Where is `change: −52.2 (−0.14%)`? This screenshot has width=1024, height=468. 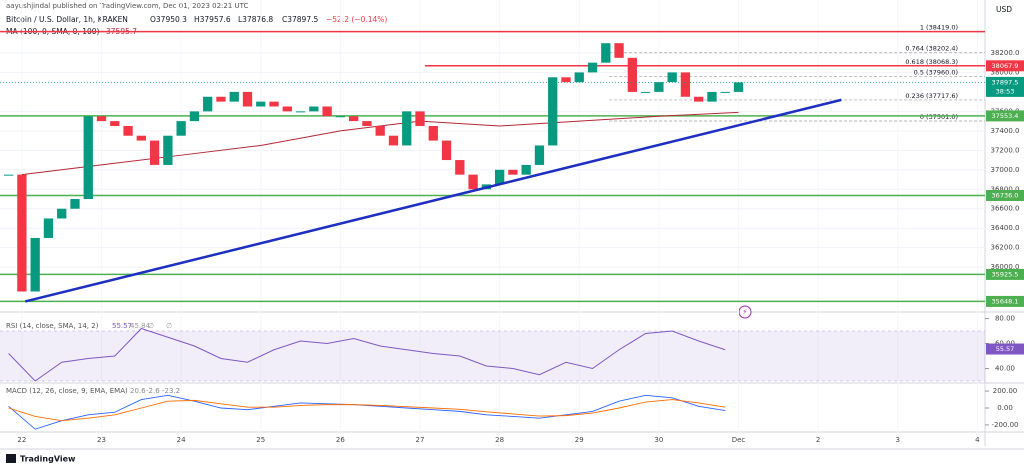
change: −52.2 (−0.14%) is located at coordinates (356, 19).